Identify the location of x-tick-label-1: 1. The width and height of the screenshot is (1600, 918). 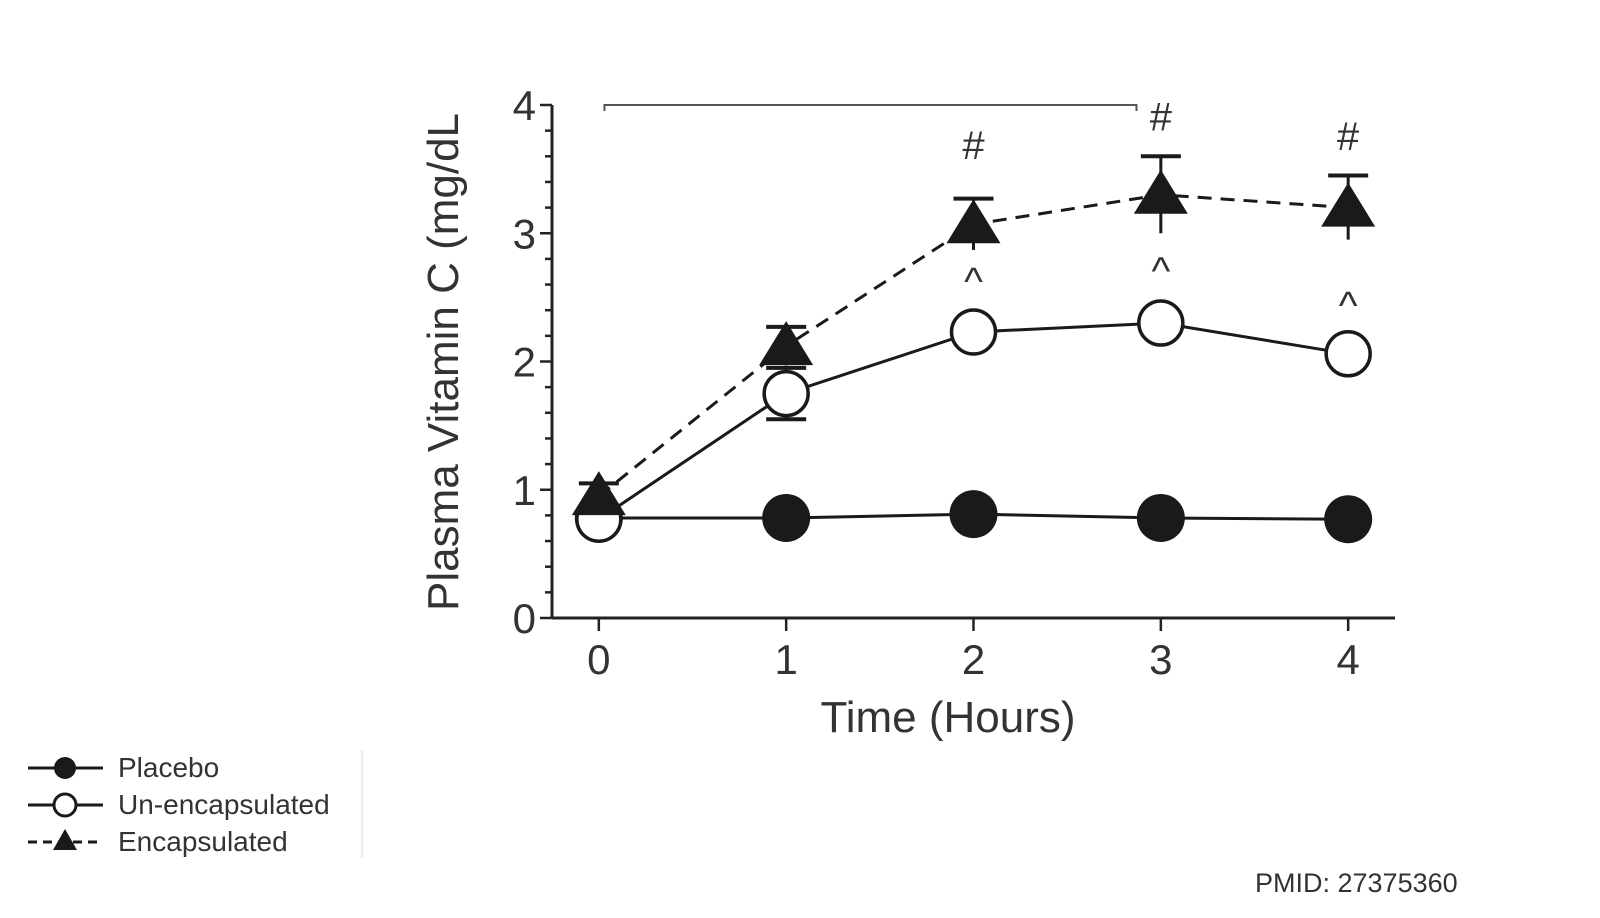
(785, 659).